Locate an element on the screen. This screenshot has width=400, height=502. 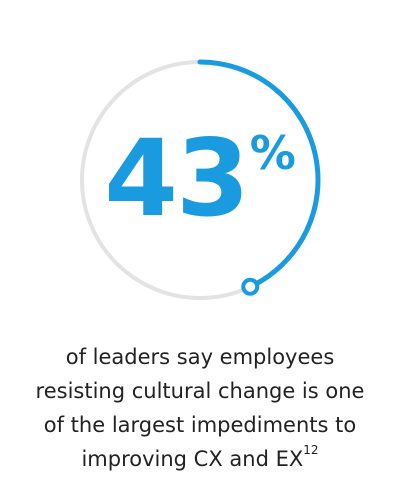
caption-line-last: improving CX and EX12 is located at coordinates (200, 459).